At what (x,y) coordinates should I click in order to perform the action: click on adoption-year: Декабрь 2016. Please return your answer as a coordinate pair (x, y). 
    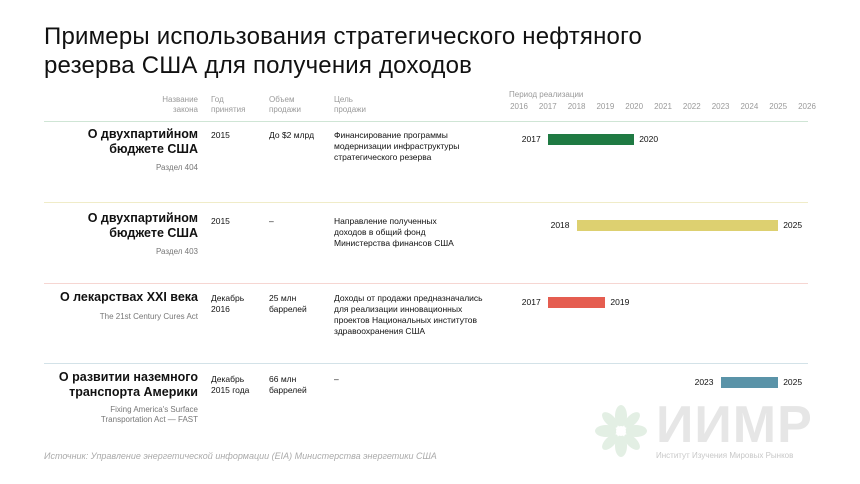
    Looking at the image, I should click on (228, 303).